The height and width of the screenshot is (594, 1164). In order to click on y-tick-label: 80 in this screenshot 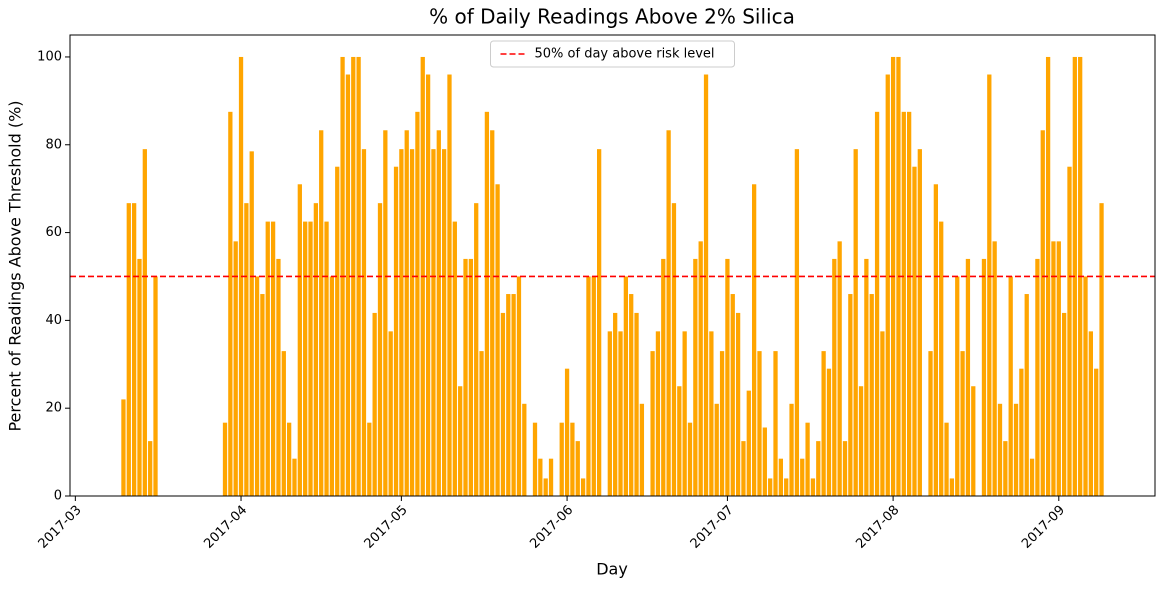, I will do `click(53, 144)`.